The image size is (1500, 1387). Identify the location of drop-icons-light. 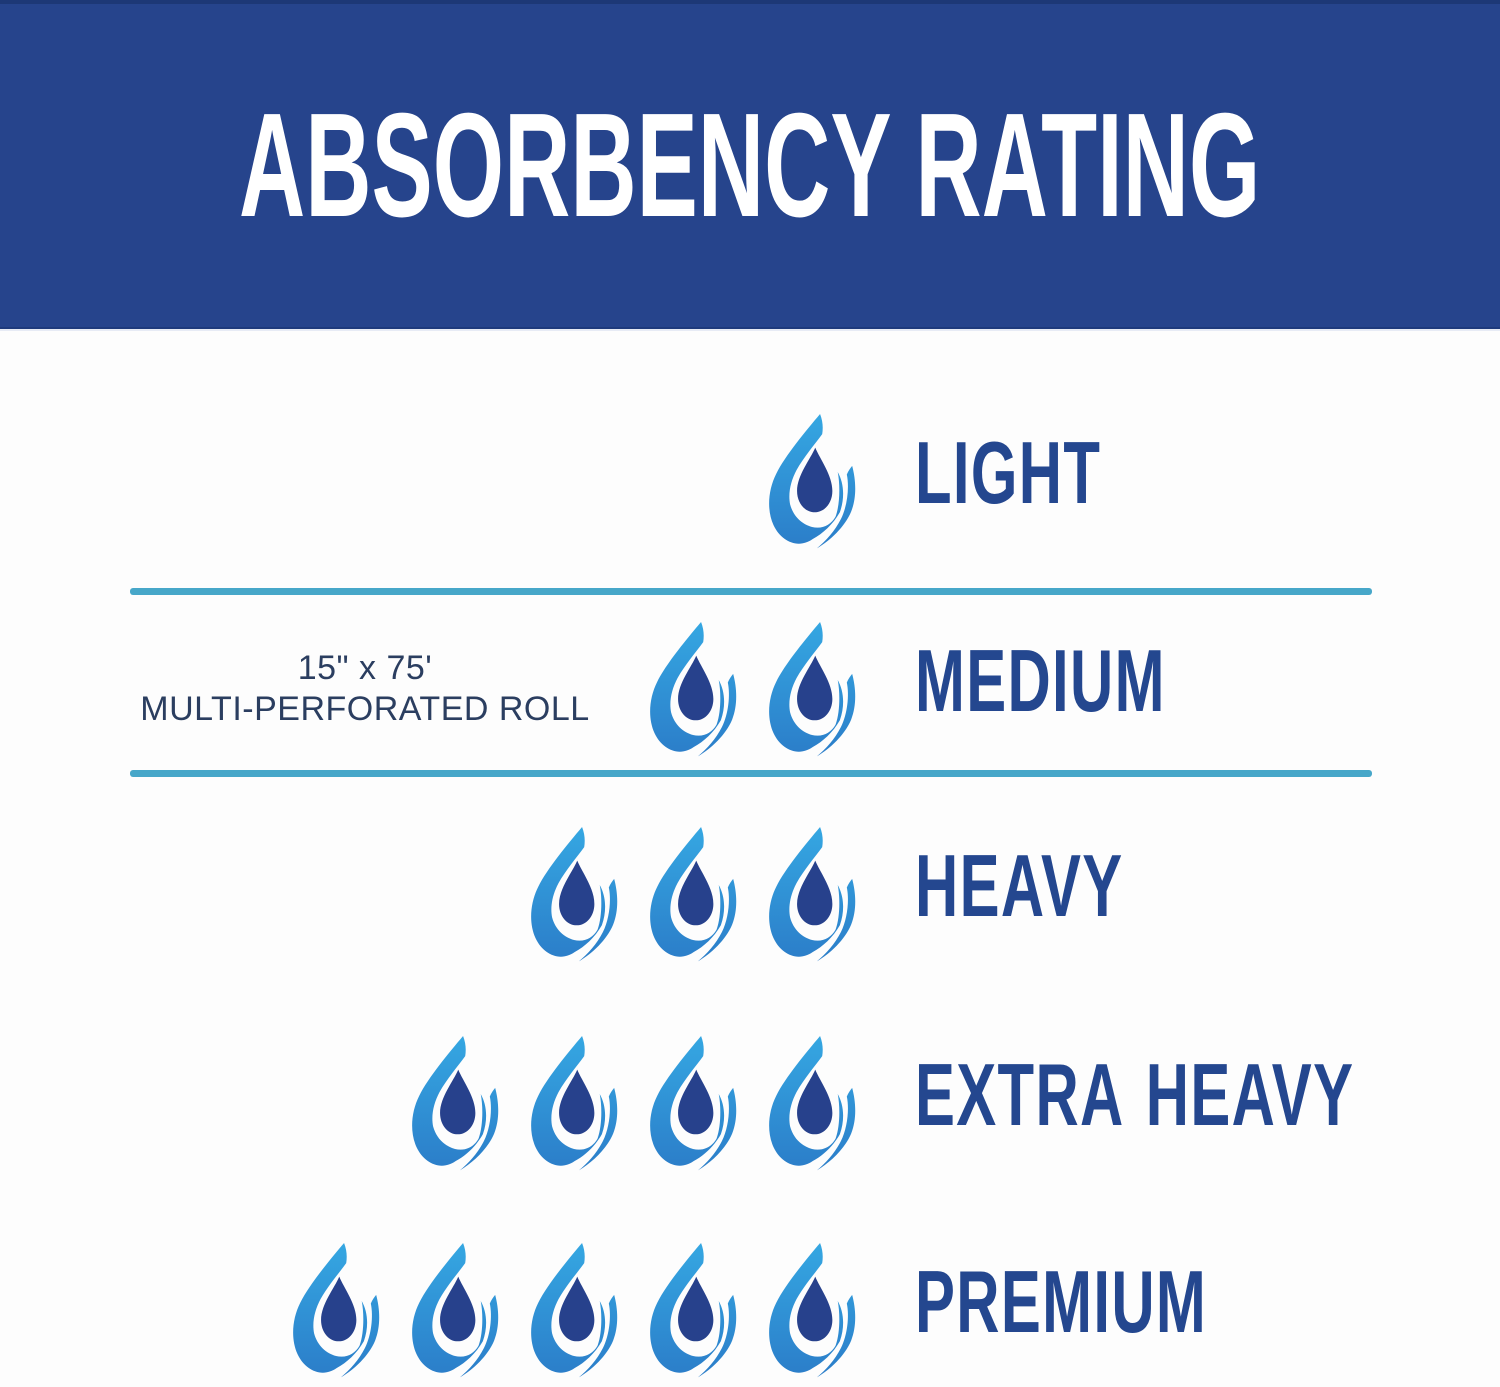
(811, 483).